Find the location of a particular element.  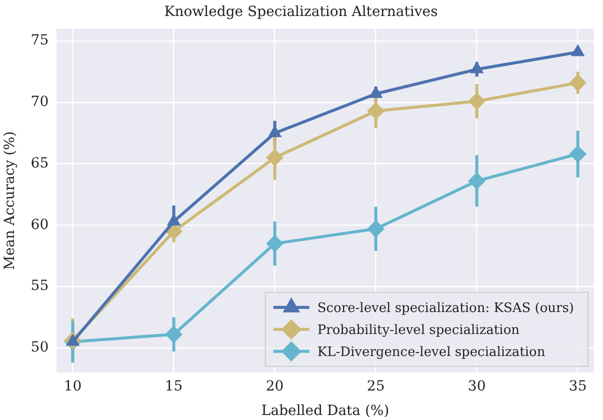

y-tick-label: 75 is located at coordinates (39, 40).